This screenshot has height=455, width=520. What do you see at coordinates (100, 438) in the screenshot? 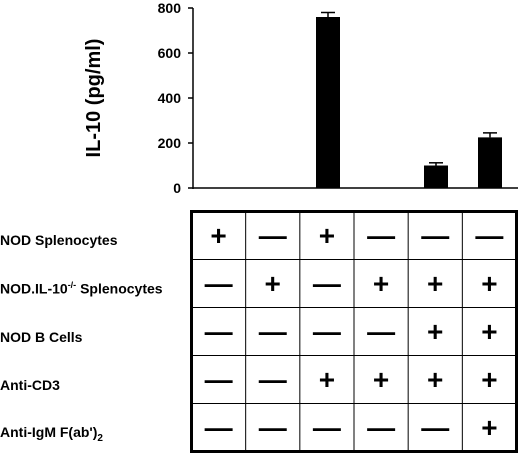
I see `row-label-subscript: 2` at bounding box center [100, 438].